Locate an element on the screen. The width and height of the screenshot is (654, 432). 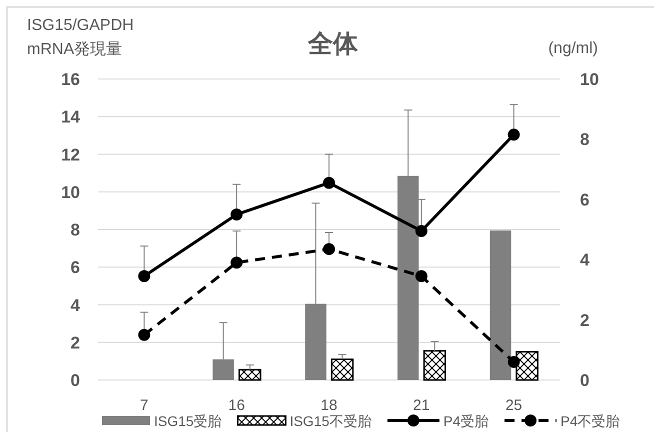
y2-tick-label: 6 is located at coordinates (585, 200).